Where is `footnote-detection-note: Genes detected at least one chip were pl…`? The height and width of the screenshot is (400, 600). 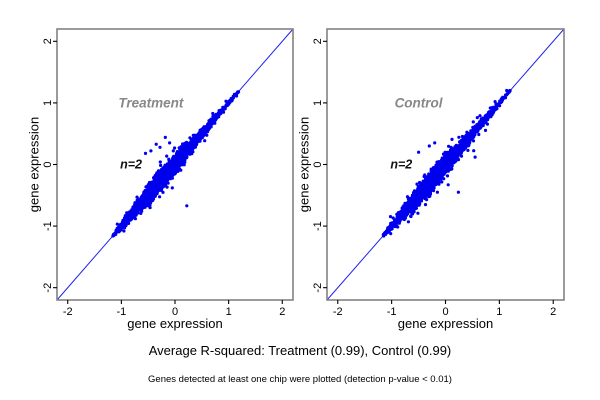
footnote-detection-note: Genes detected at least one chip were pl… is located at coordinates (300, 379).